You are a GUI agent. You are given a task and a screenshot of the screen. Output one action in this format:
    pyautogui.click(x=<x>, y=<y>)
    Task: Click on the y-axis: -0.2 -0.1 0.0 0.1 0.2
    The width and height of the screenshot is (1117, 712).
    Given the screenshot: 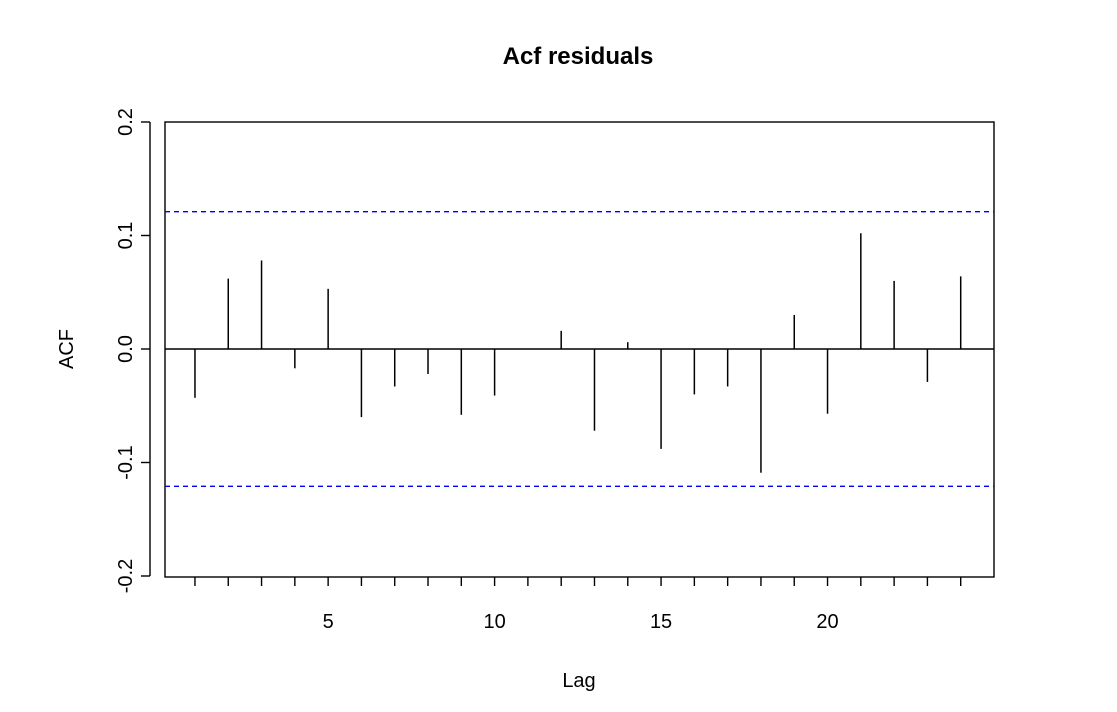 What is the action you would take?
    pyautogui.click(x=133, y=350)
    